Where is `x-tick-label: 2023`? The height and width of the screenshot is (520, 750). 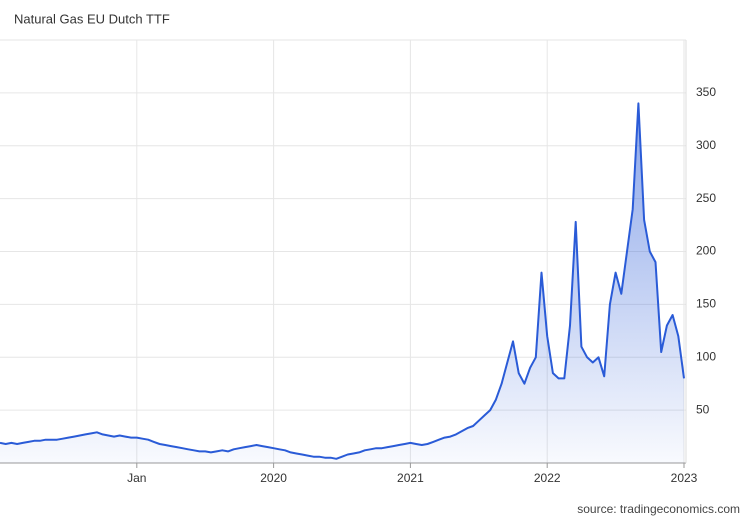
x-tick-label: 2023 is located at coordinates (684, 478).